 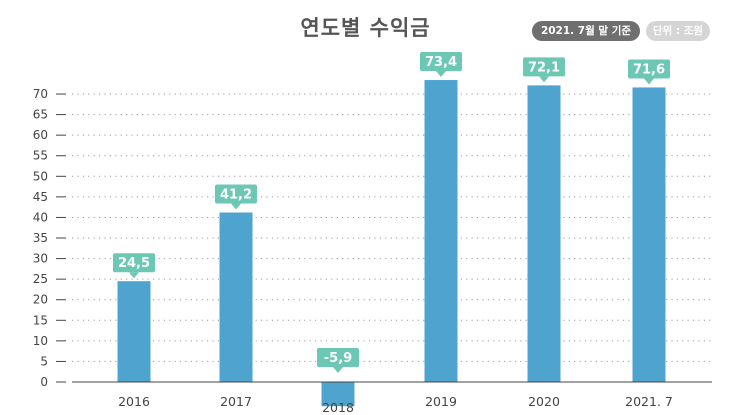 What do you see at coordinates (40, 156) in the screenshot?
I see `y-tick-label: 55` at bounding box center [40, 156].